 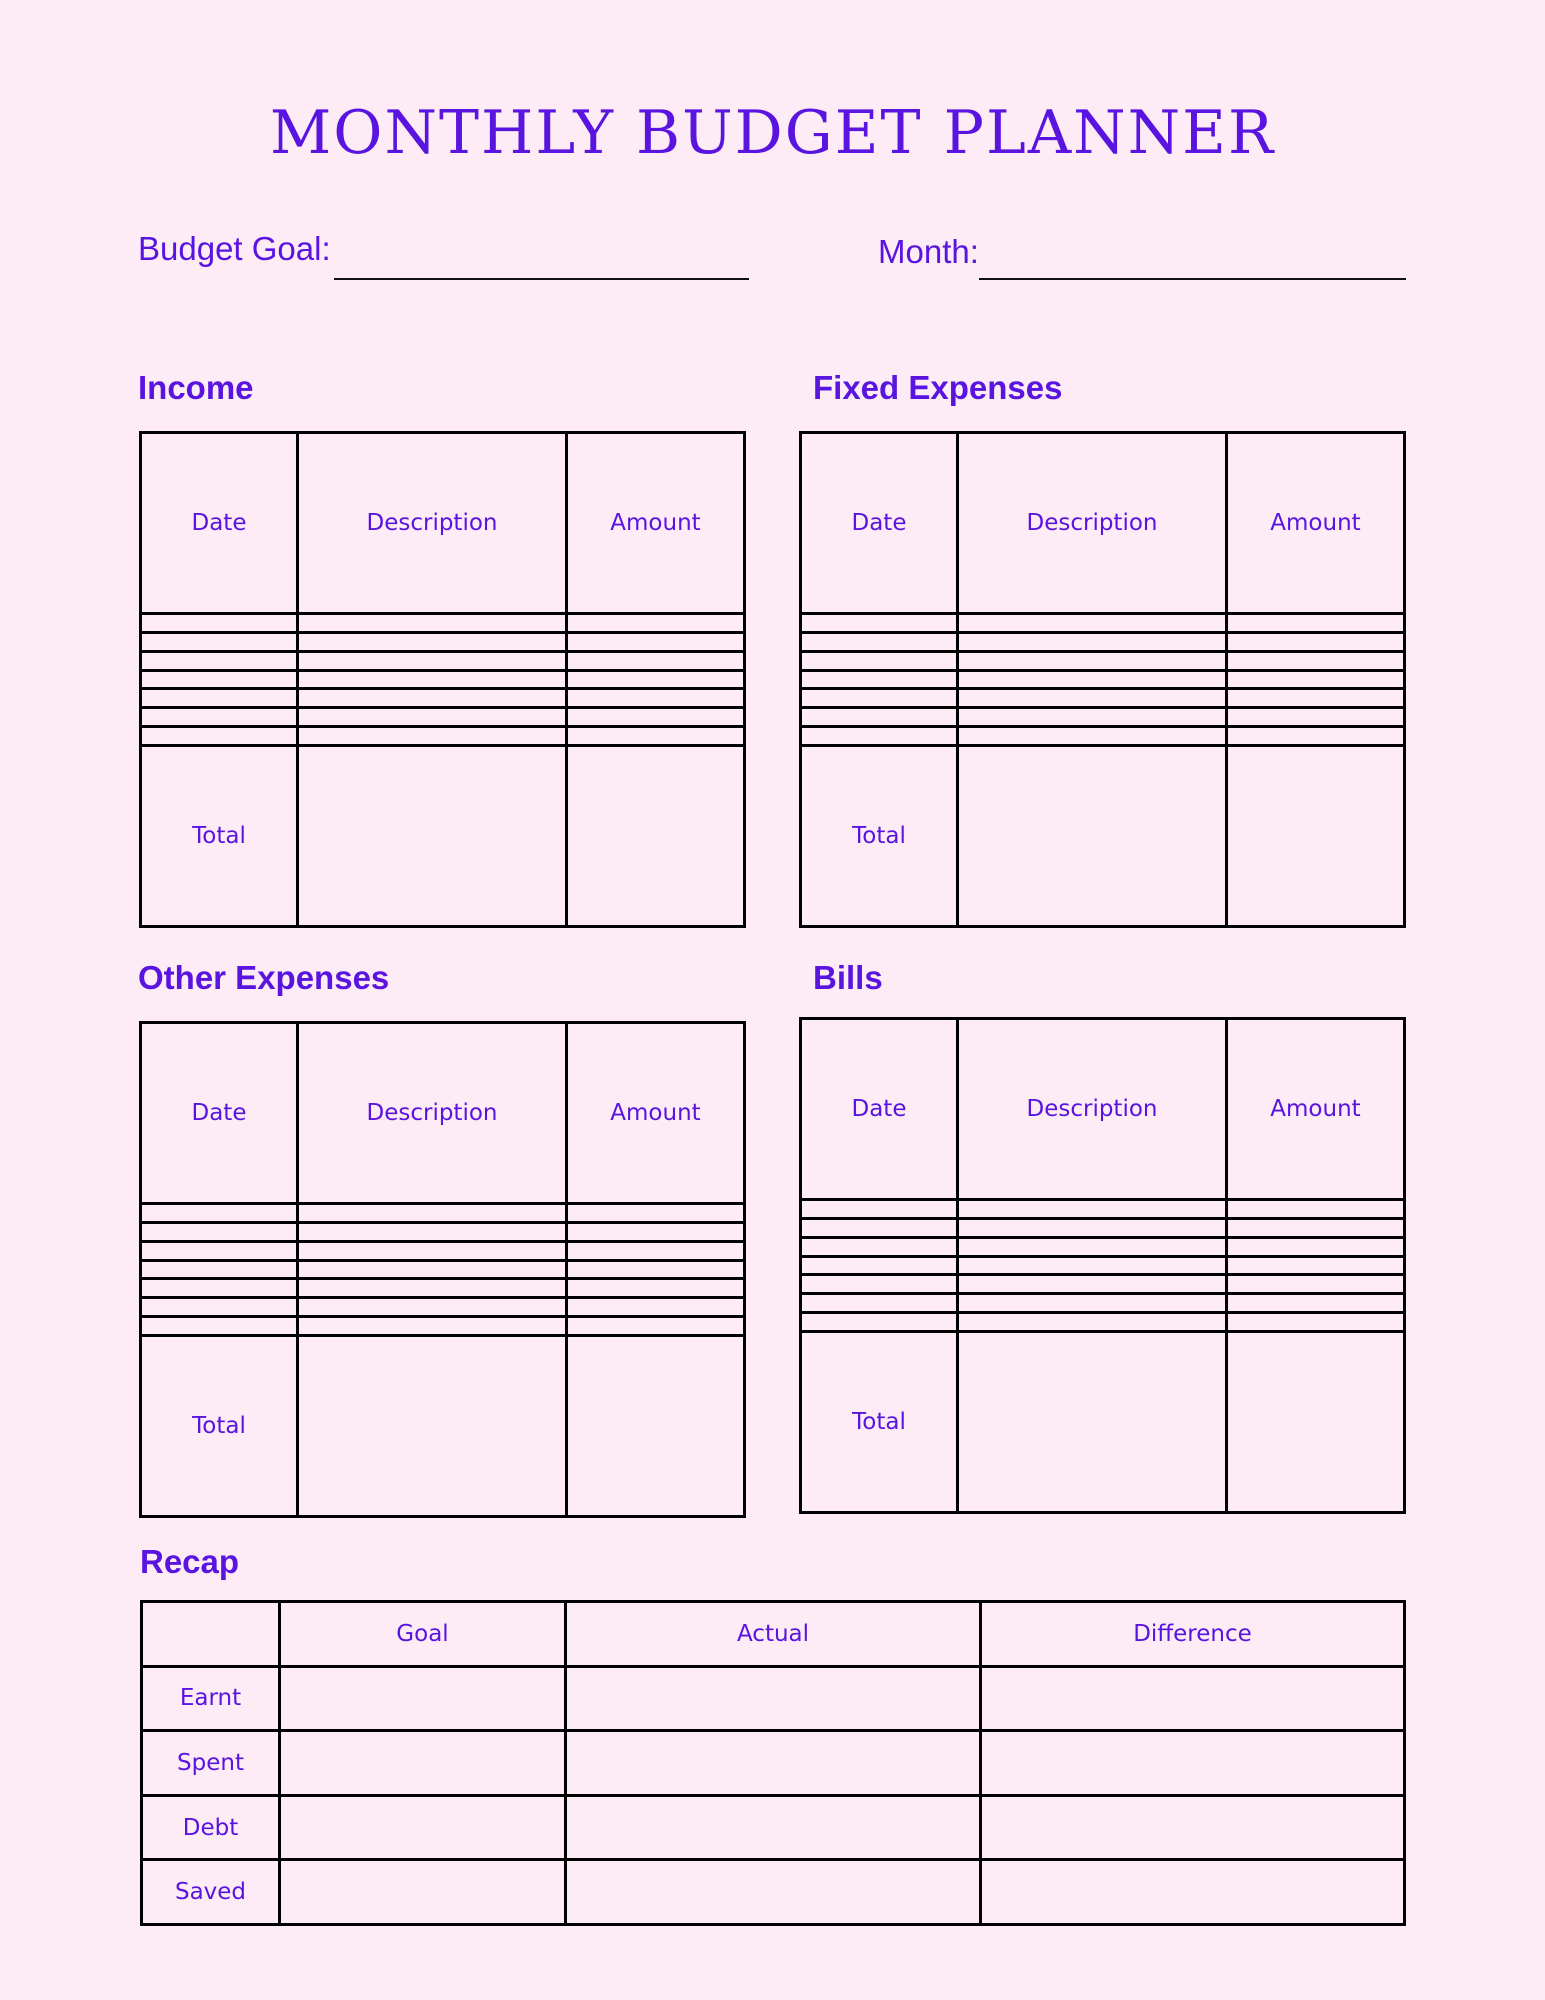 I want to click on budget-goal-input, so click(x=541, y=279).